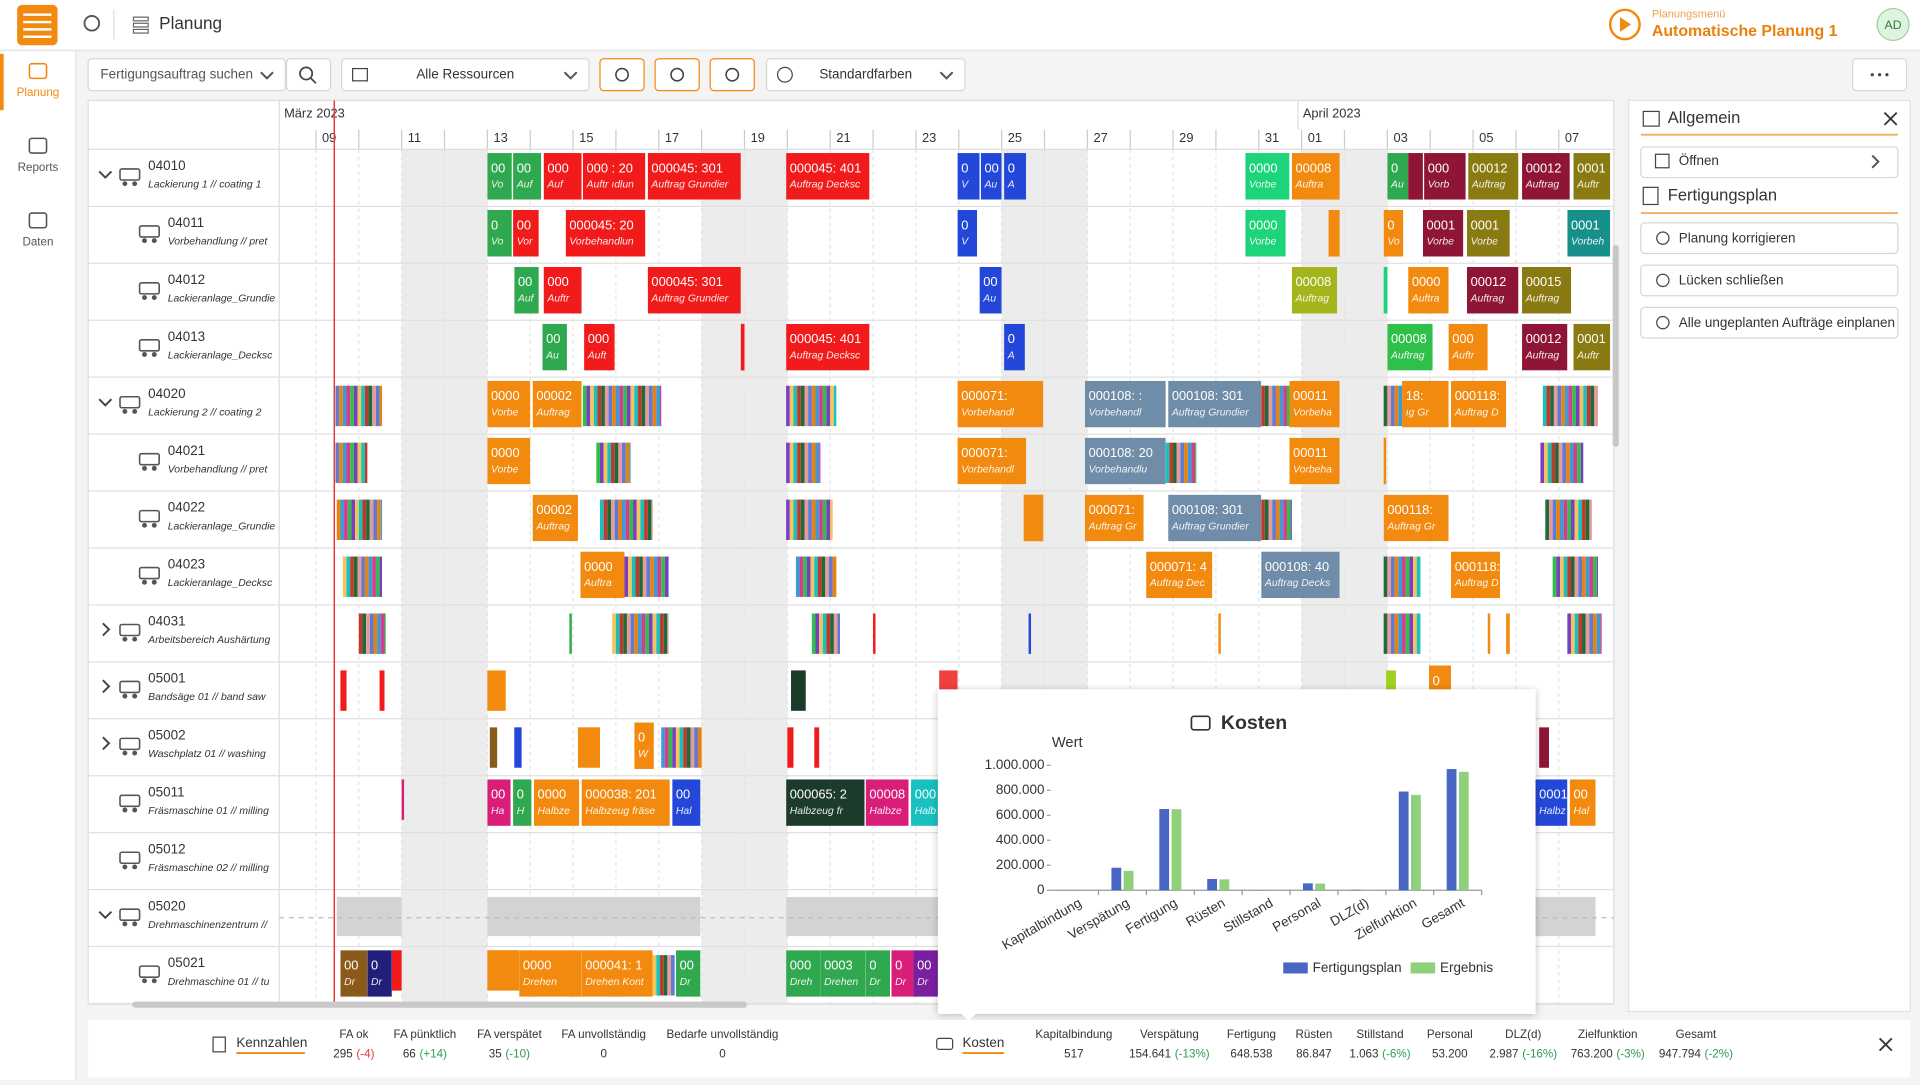 Image resolution: width=1920 pixels, height=1085 pixels. What do you see at coordinates (166, 621) in the screenshot?
I see `resource-id: 04031` at bounding box center [166, 621].